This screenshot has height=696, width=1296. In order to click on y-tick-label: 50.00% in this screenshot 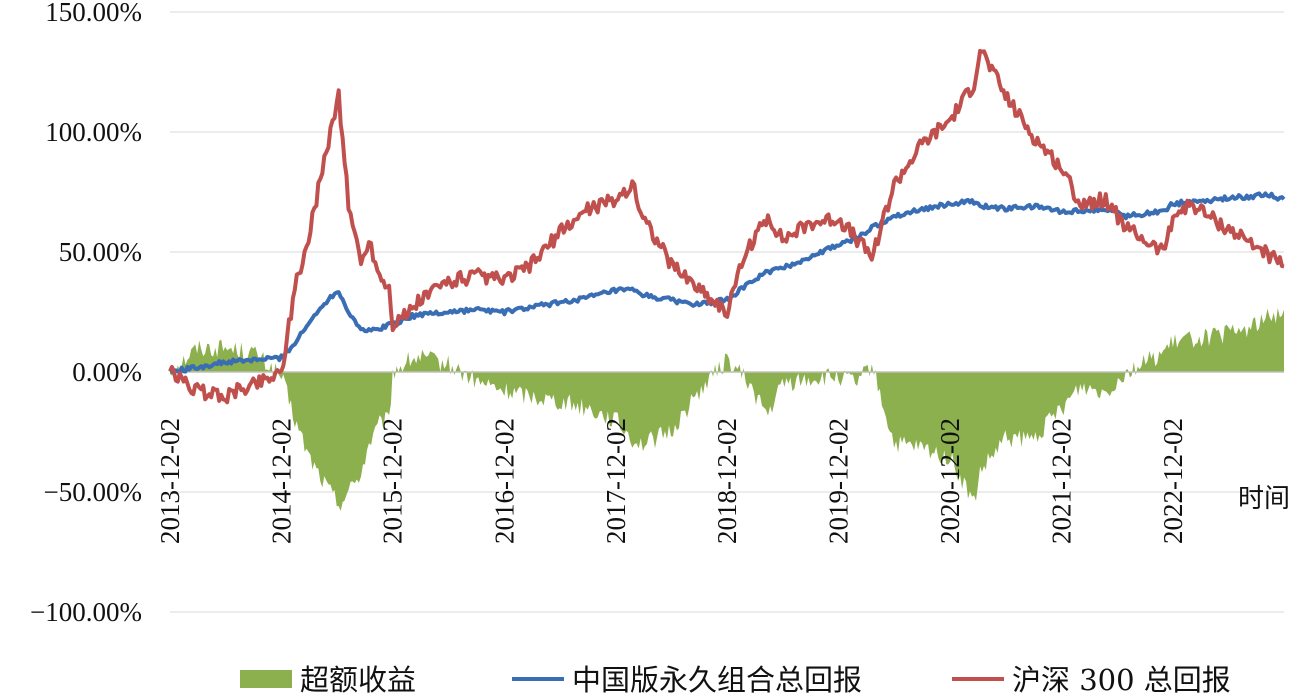, I will do `click(100, 252)`.